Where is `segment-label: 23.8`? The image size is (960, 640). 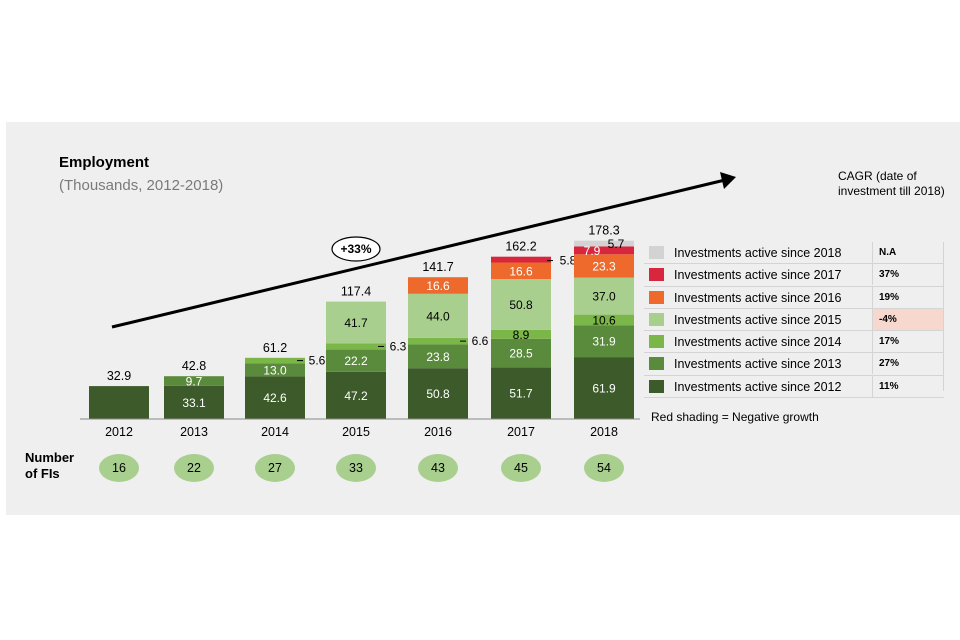
segment-label: 23.8 is located at coordinates (438, 357).